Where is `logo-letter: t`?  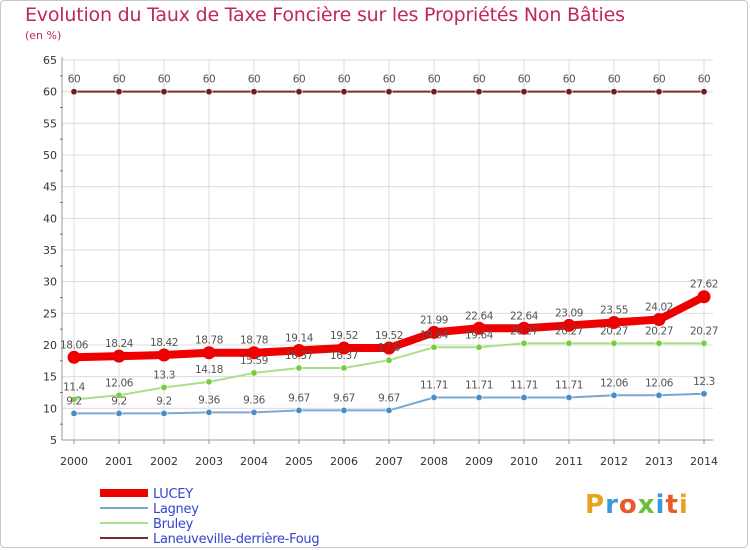 logo-letter: t is located at coordinates (672, 505).